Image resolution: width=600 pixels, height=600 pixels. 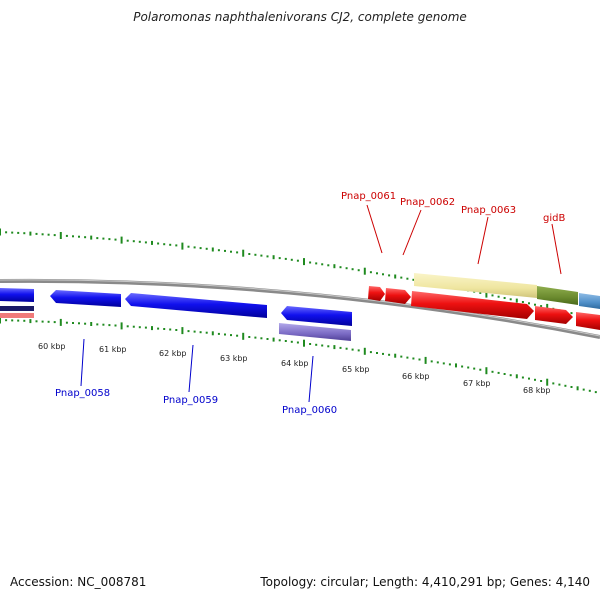 What do you see at coordinates (589, 301) in the screenshot?
I see `product-band-steel` at bounding box center [589, 301].